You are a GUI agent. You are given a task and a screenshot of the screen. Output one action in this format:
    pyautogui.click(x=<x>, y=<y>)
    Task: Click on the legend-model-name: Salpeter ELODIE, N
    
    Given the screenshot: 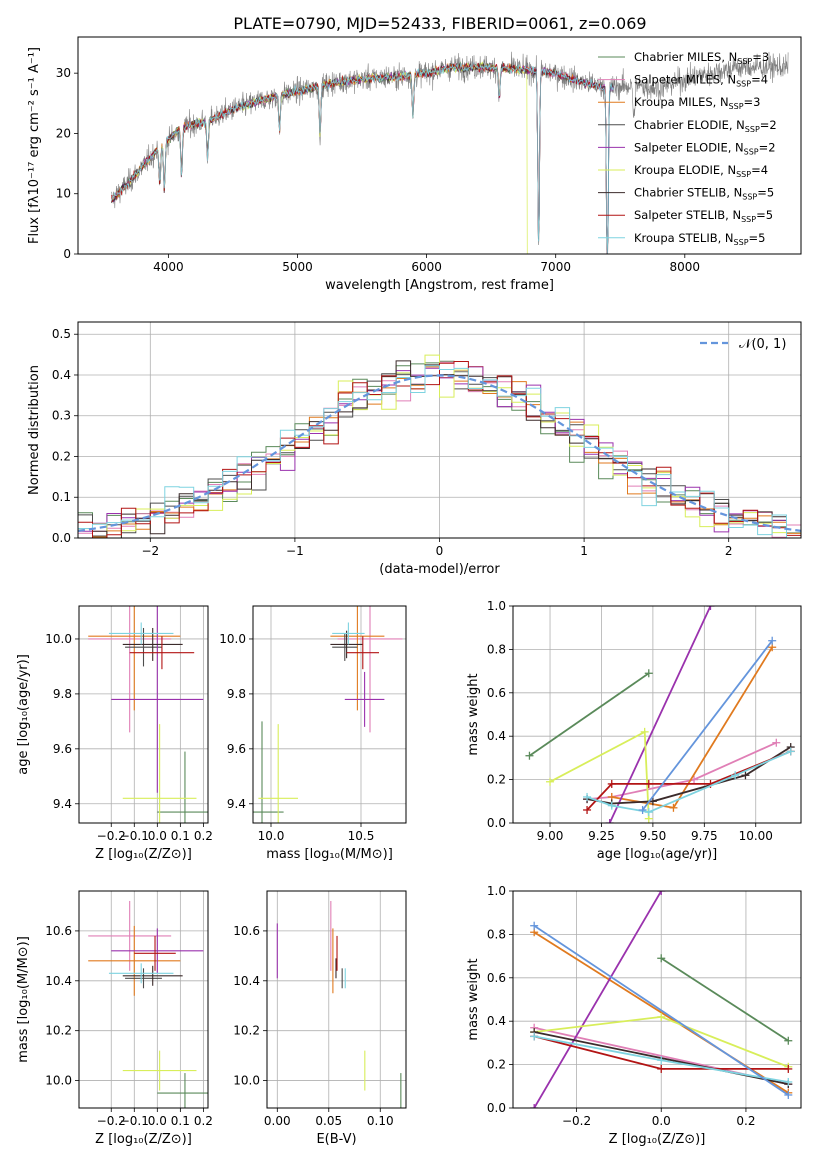 What is the action you would take?
    pyautogui.click(x=689, y=147)
    